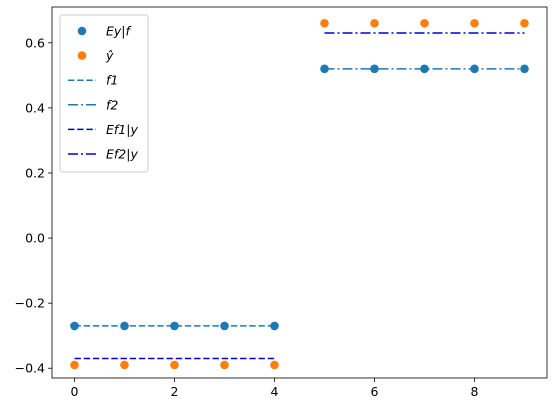 Image resolution: width=559 pixels, height=413 pixels. I want to click on legend: Ey|f ŷ f1 f2 Ef1|y Ef2|y, so click(104, 93).